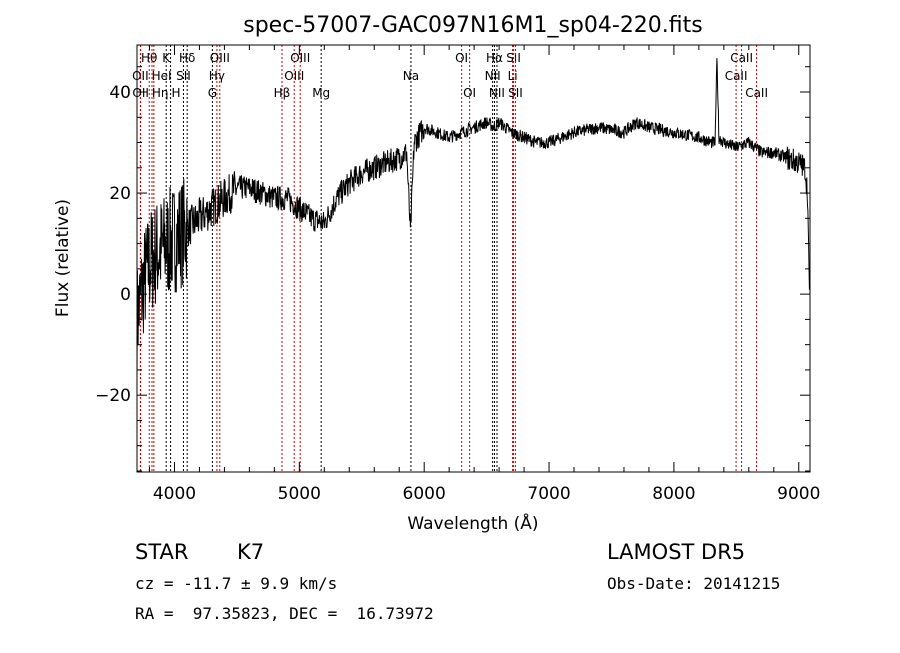 This screenshot has height=653, width=900. I want to click on velocity-text: cz = -11.7 ± 9.9 km/s, so click(236, 583).